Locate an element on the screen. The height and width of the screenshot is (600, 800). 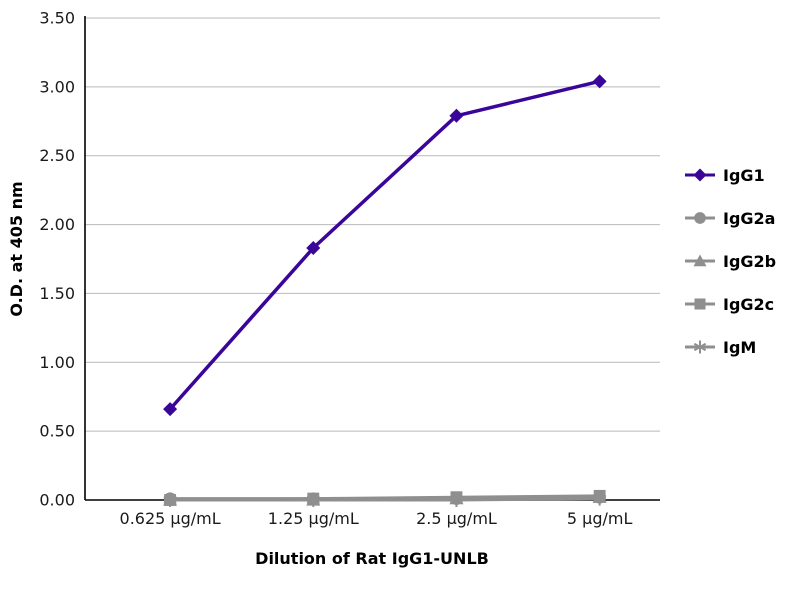
square-marker-icon is located at coordinates (700, 304).